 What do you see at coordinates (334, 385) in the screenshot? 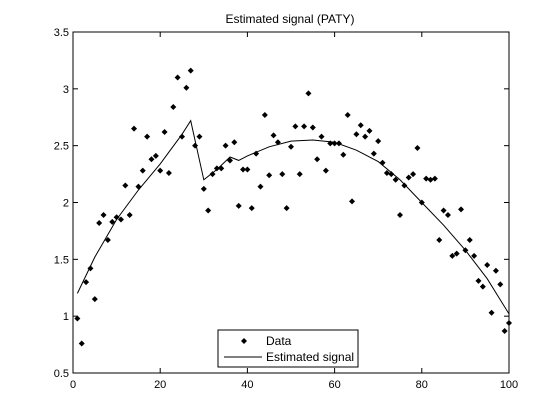
I see `x-tick-label: 60` at bounding box center [334, 385].